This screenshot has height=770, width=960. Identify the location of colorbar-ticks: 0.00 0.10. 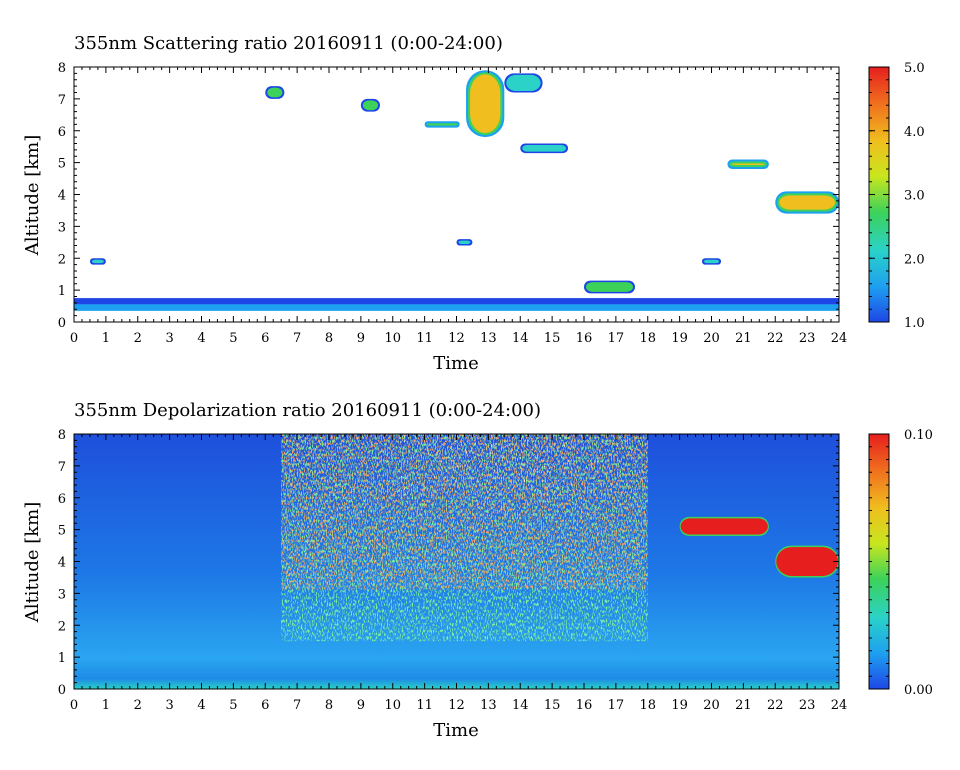
(901, 563).